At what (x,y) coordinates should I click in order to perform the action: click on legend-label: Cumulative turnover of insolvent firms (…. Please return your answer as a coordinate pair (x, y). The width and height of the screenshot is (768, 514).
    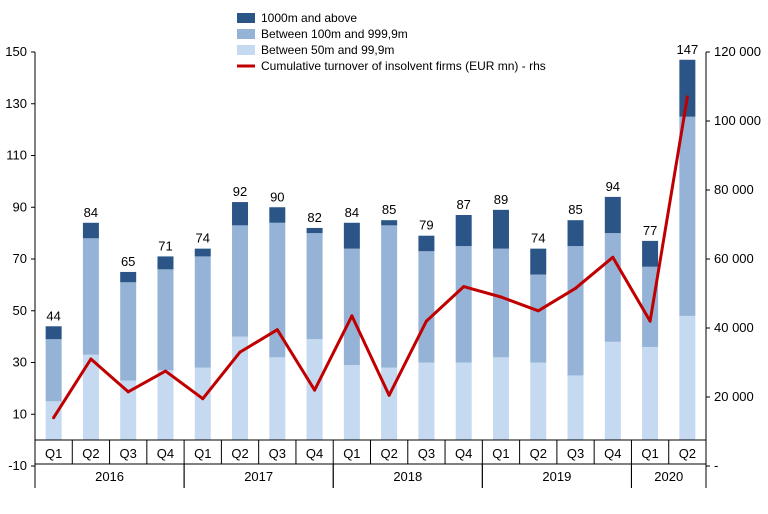
    Looking at the image, I should click on (403, 66).